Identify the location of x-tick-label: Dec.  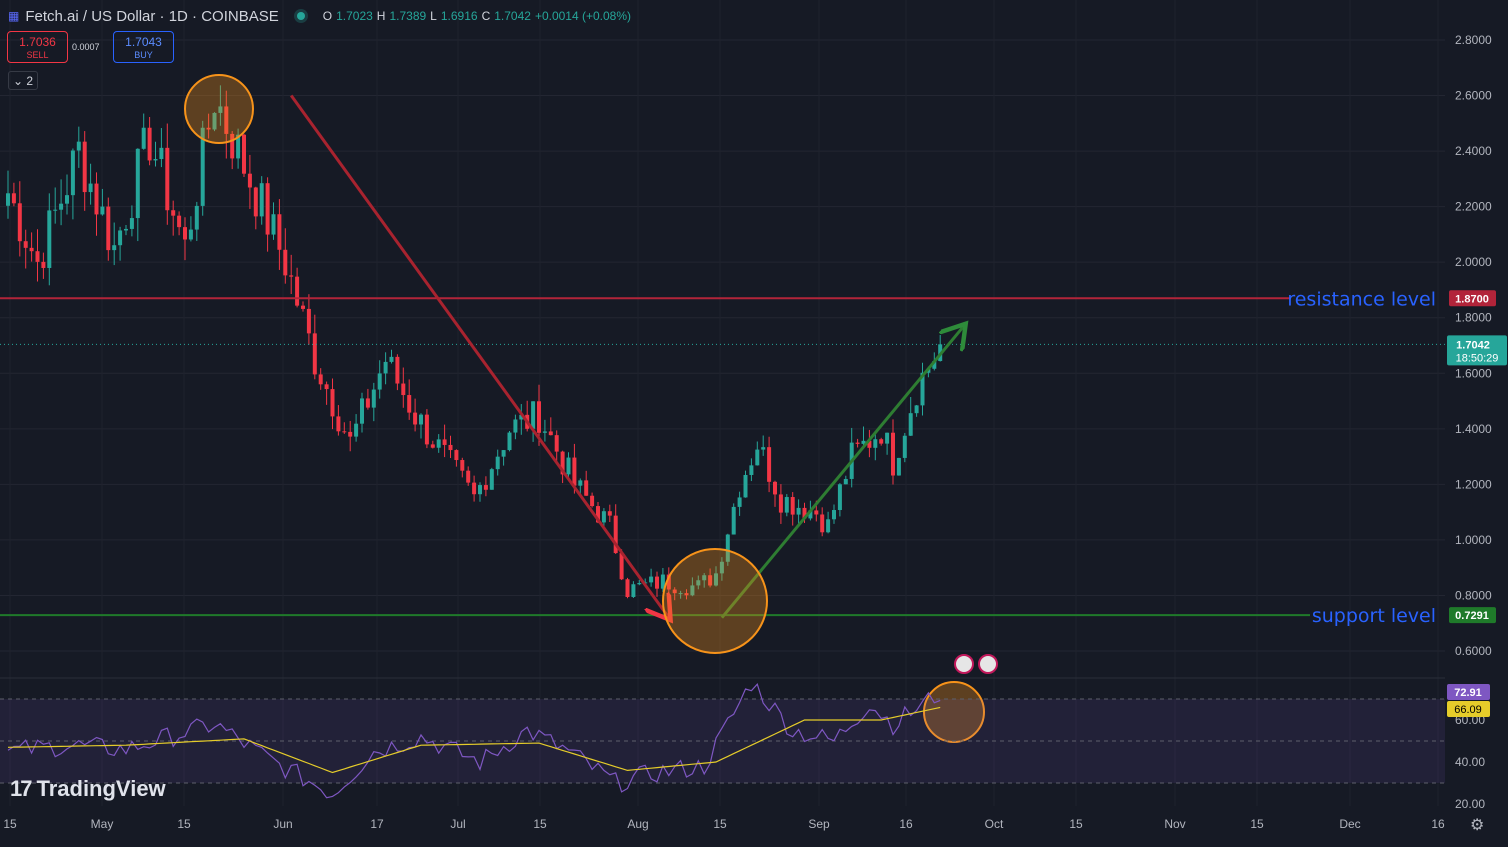
(1349, 824).